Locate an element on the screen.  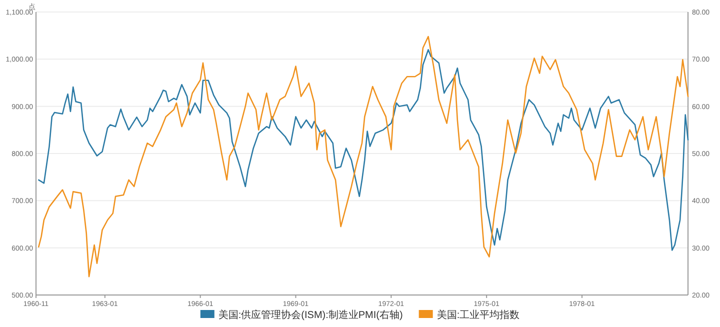
legend-label: 美国:工业平均指数 is located at coordinates (478, 315).